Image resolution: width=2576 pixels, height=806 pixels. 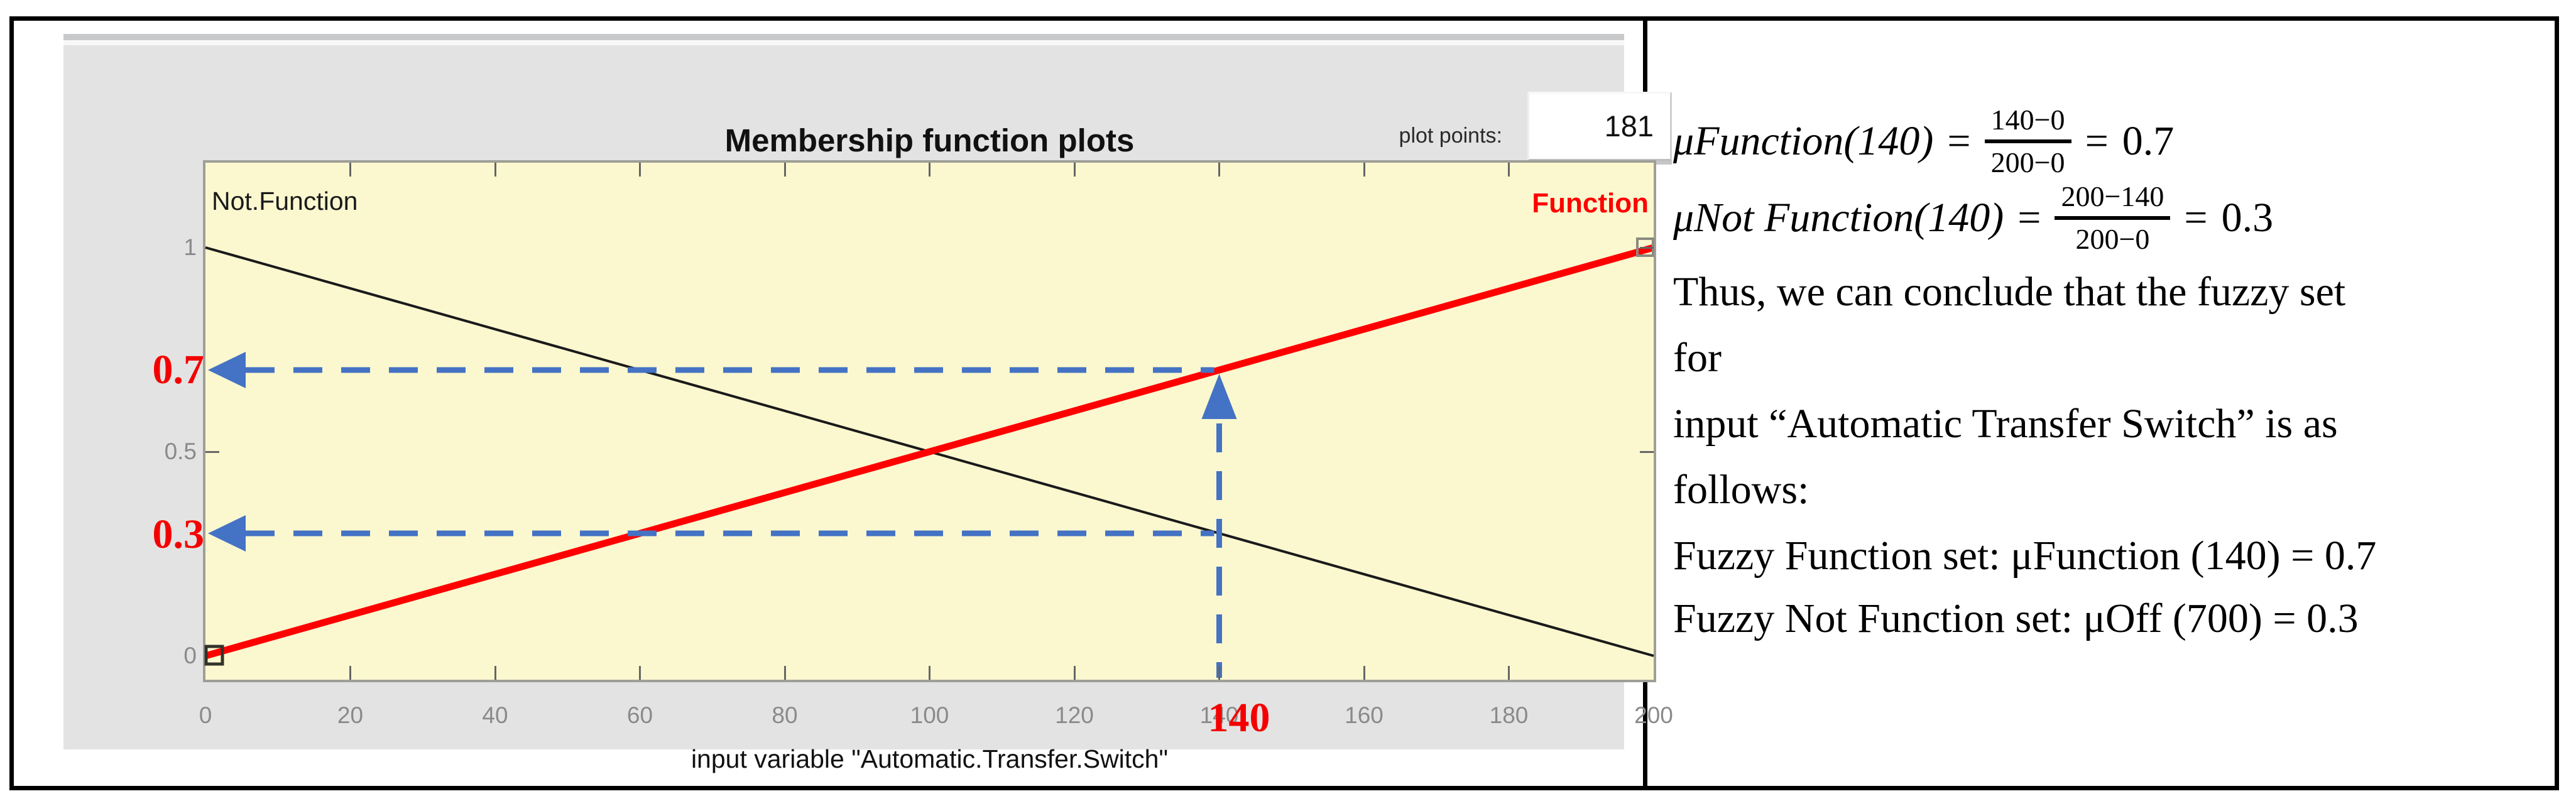 I want to click on fraction-numerator: 140−0, so click(x=2027, y=120).